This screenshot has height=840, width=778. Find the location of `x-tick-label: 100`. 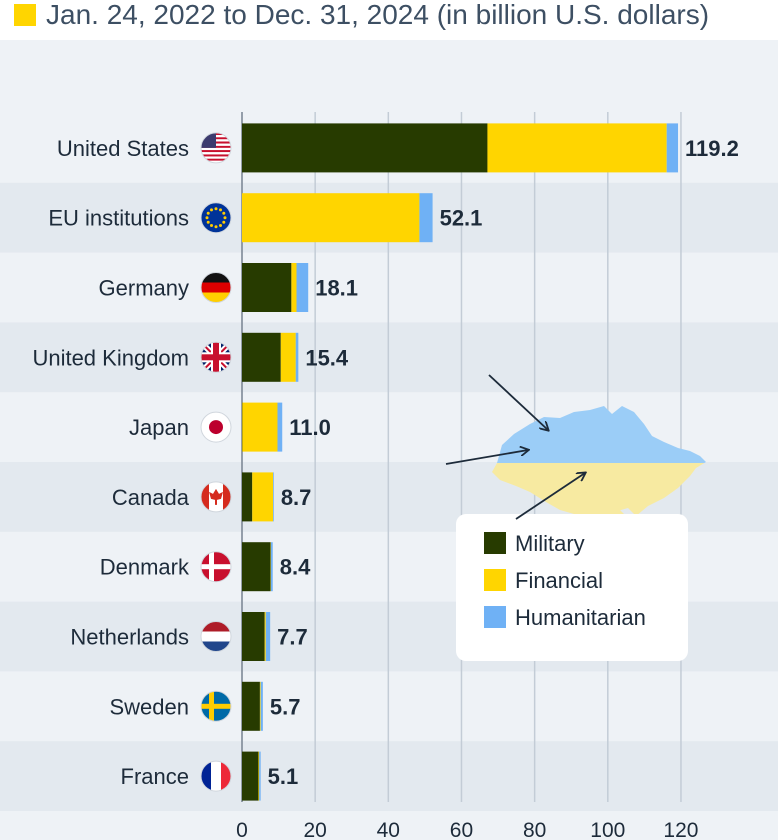

x-tick-label: 100 is located at coordinates (607, 829).